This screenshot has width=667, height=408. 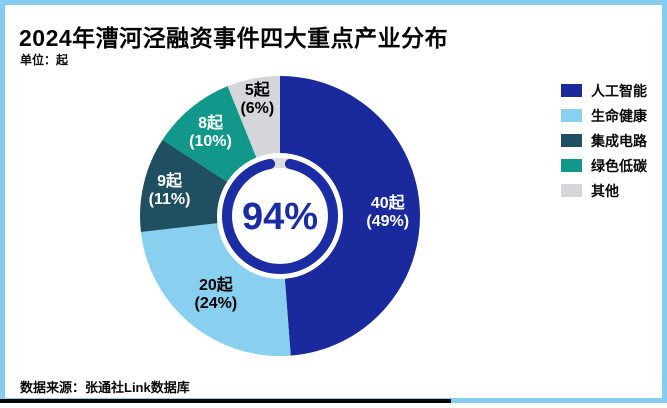 I want to click on center-percent-label: 94%, so click(x=280, y=217).